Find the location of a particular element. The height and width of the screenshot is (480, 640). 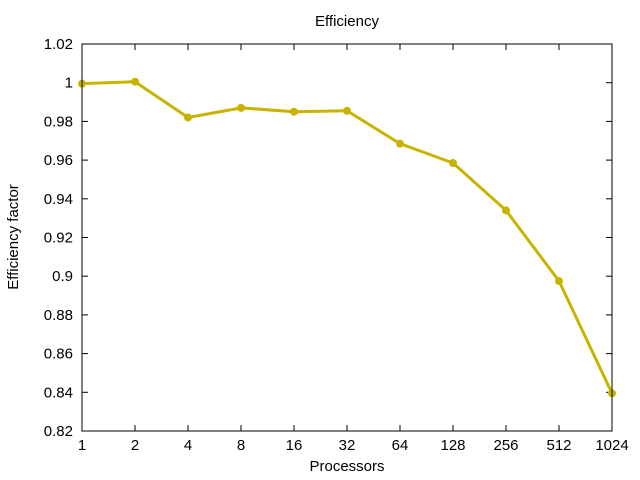

y-tick-label: 0.88 is located at coordinates (58, 315).